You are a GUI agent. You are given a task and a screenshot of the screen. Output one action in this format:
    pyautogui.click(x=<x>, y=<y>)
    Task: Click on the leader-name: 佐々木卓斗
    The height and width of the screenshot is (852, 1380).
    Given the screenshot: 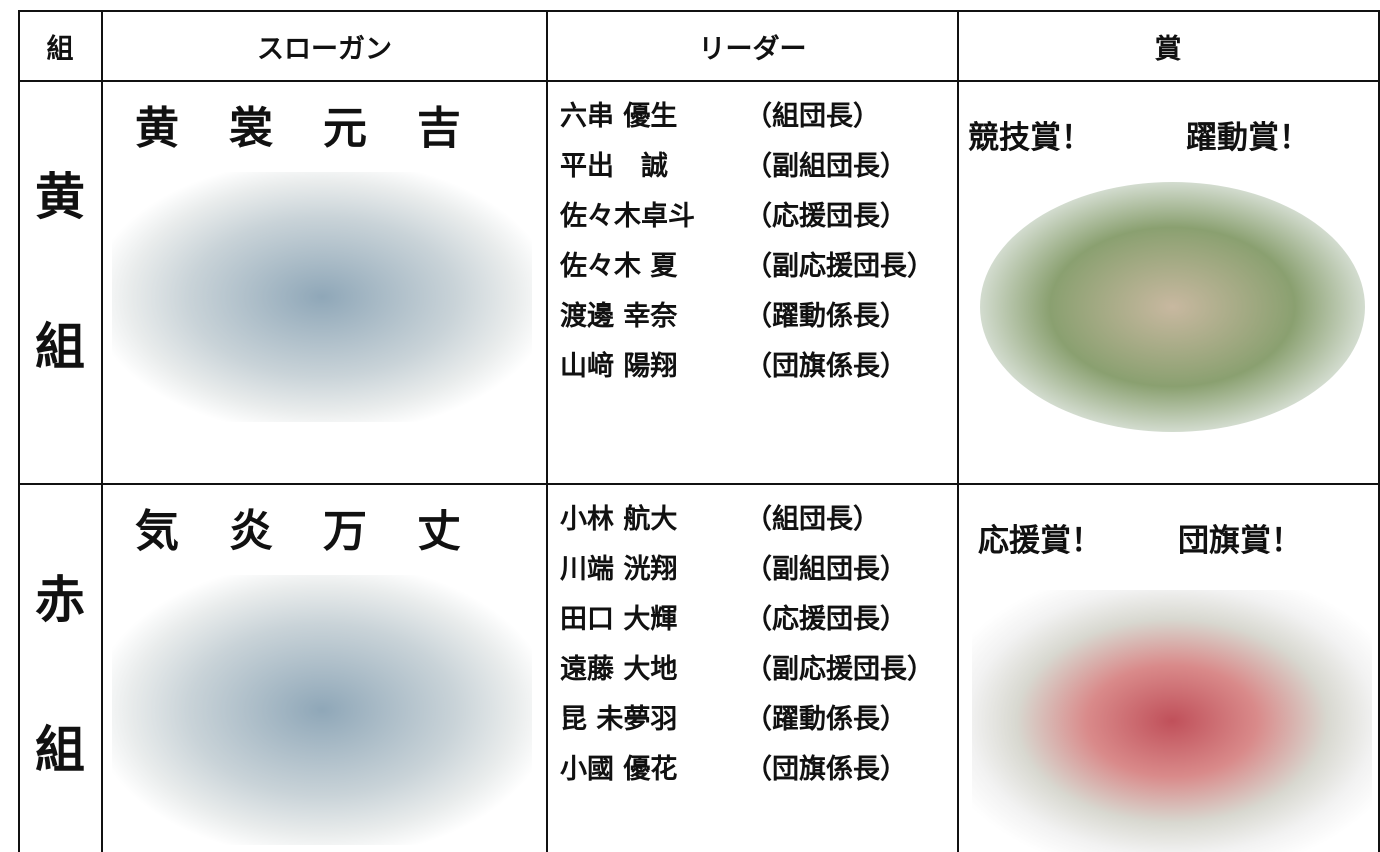 What is the action you would take?
    pyautogui.click(x=627, y=216)
    